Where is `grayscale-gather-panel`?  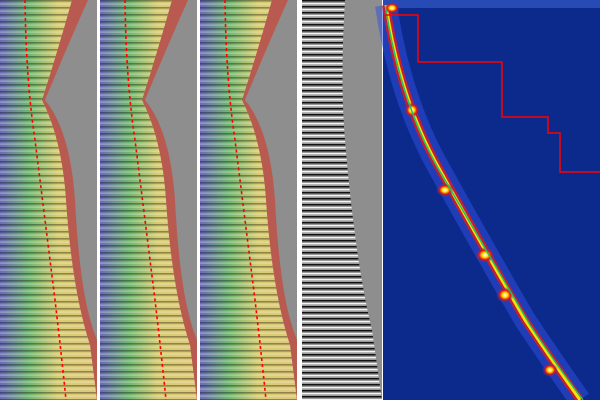
grayscale-gather-panel is located at coordinates (342, 200).